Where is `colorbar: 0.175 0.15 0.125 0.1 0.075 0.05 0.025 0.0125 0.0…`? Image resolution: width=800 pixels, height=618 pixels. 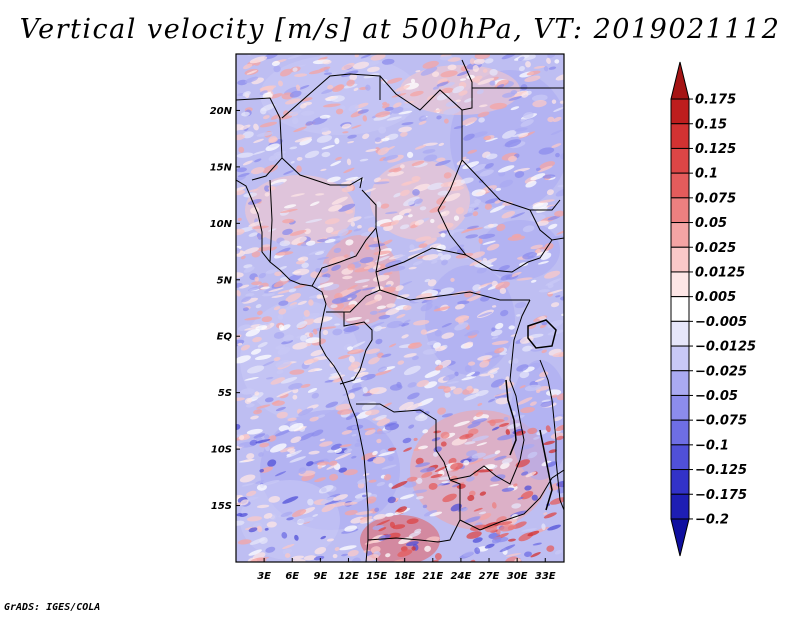 colorbar: 0.175 0.15 0.125 0.1 0.075 0.05 0.025 0.0125 0.0… is located at coordinates (713, 309).